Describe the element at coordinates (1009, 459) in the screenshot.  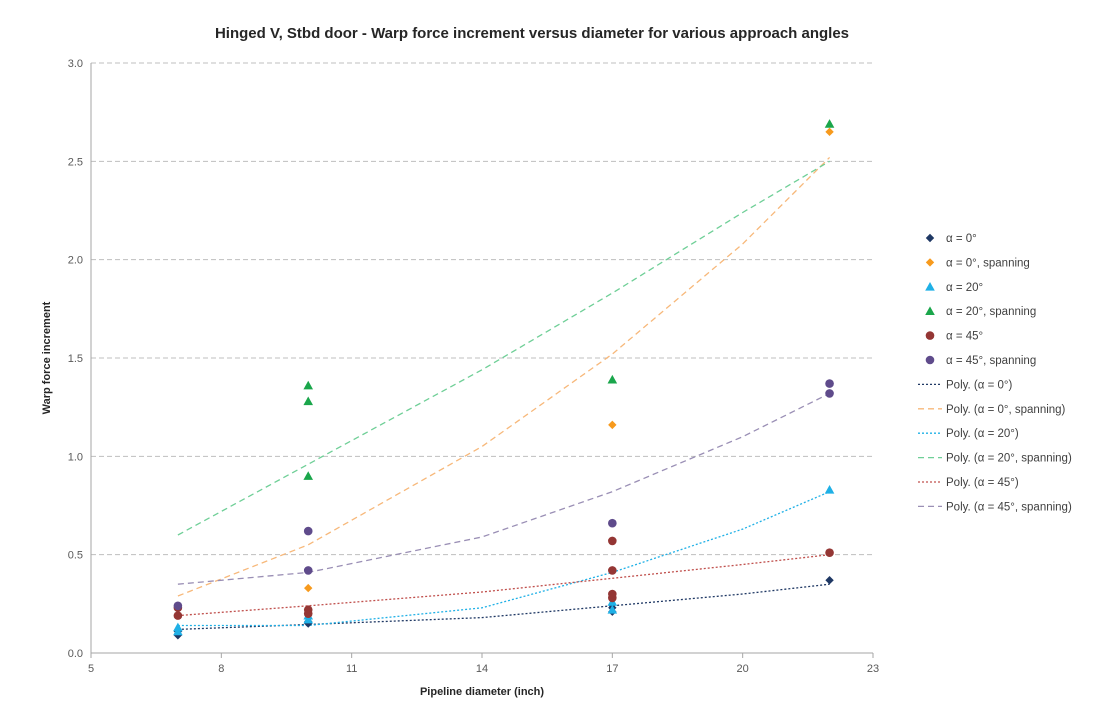
I see `legend-label: Poly. (α = 20°, spanning)` at that location.